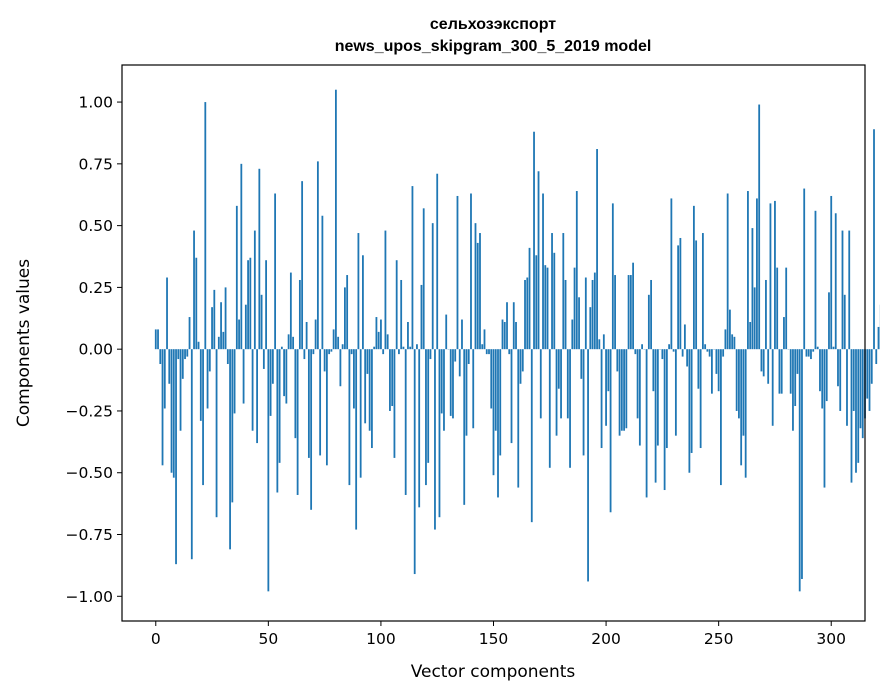 This screenshot has height=696, width=880. What do you see at coordinates (95, 103) in the screenshot?
I see `y-tick-label: 1.00` at bounding box center [95, 103].